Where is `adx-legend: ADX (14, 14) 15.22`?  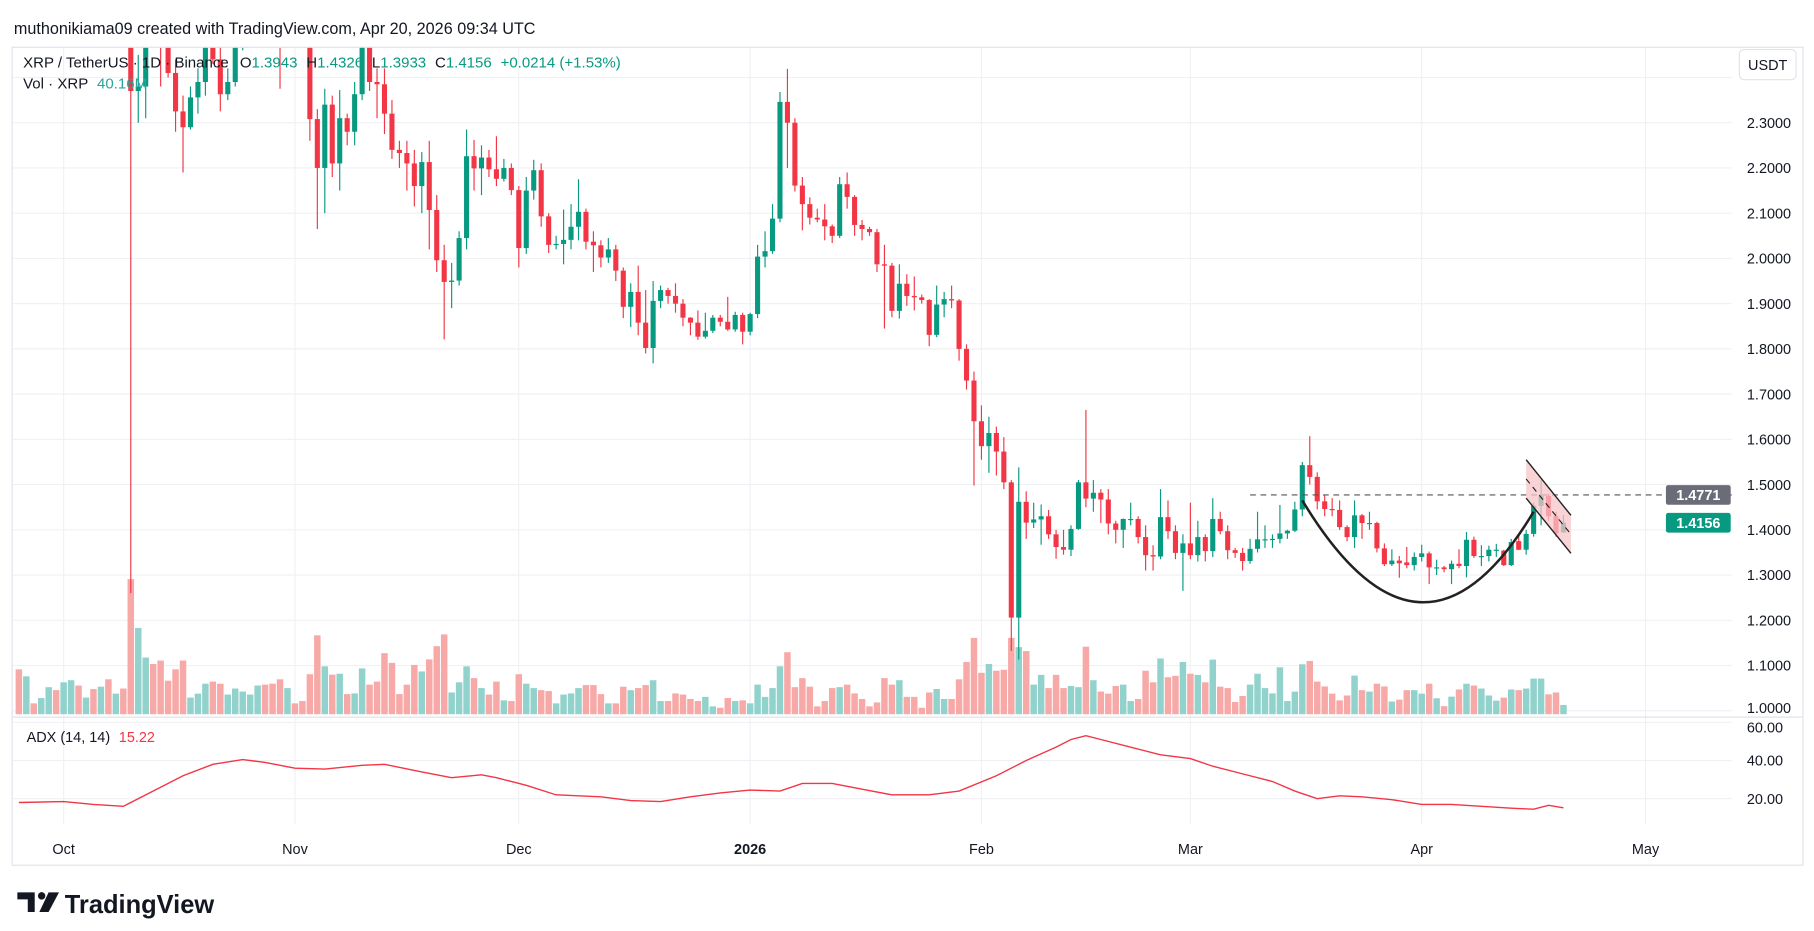 adx-legend: ADX (14, 14) 15.22 is located at coordinates (91, 738).